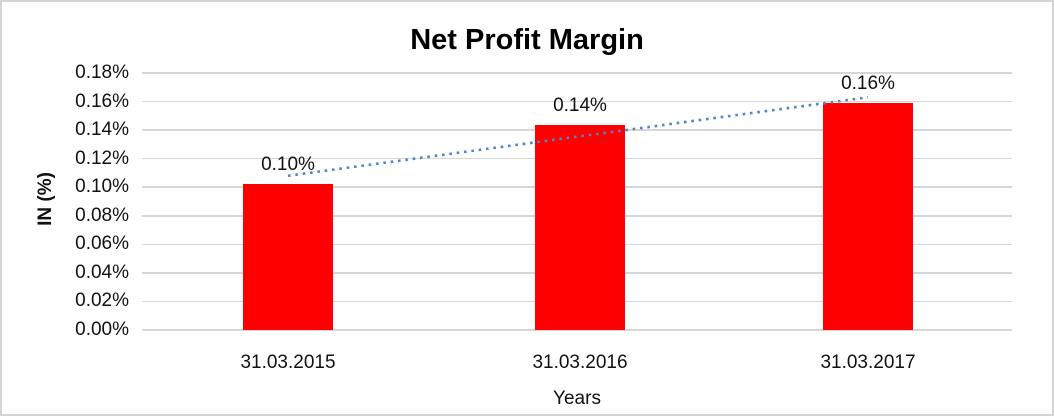 This screenshot has height=416, width=1054. I want to click on x-tick-label: 31.03.2017, so click(868, 362).